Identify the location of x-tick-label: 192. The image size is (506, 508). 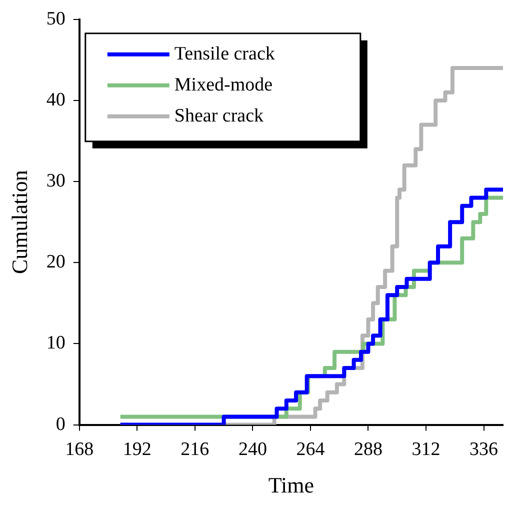
(137, 449).